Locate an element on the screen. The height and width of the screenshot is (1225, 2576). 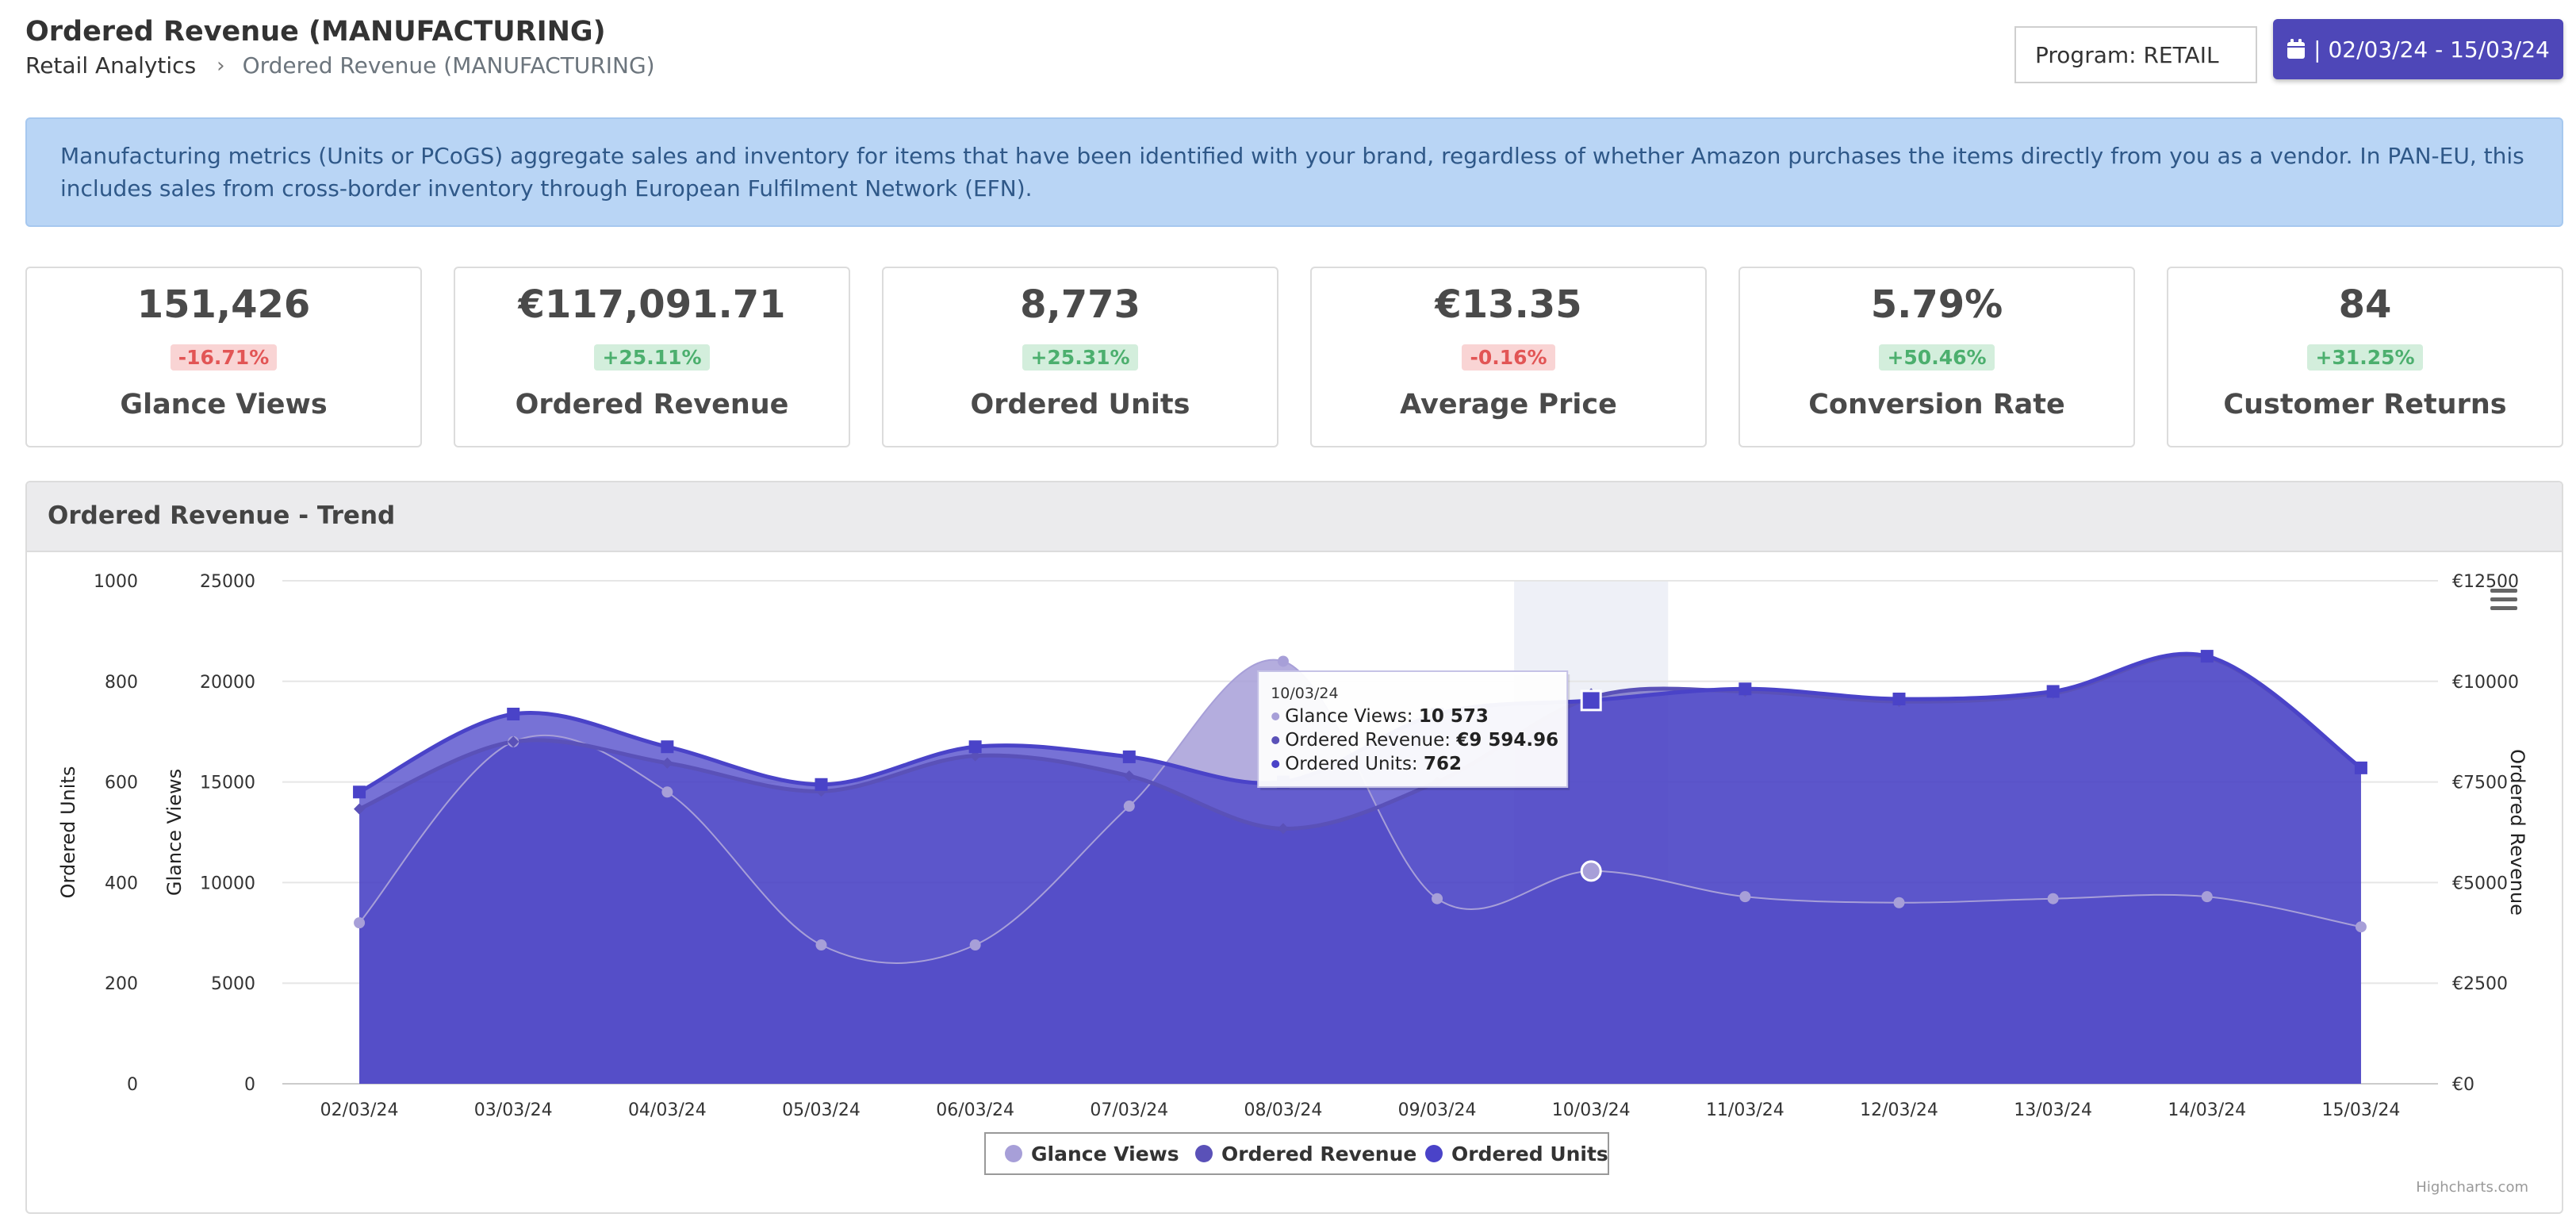
y-tick-label: 10000 is located at coordinates (228, 884).